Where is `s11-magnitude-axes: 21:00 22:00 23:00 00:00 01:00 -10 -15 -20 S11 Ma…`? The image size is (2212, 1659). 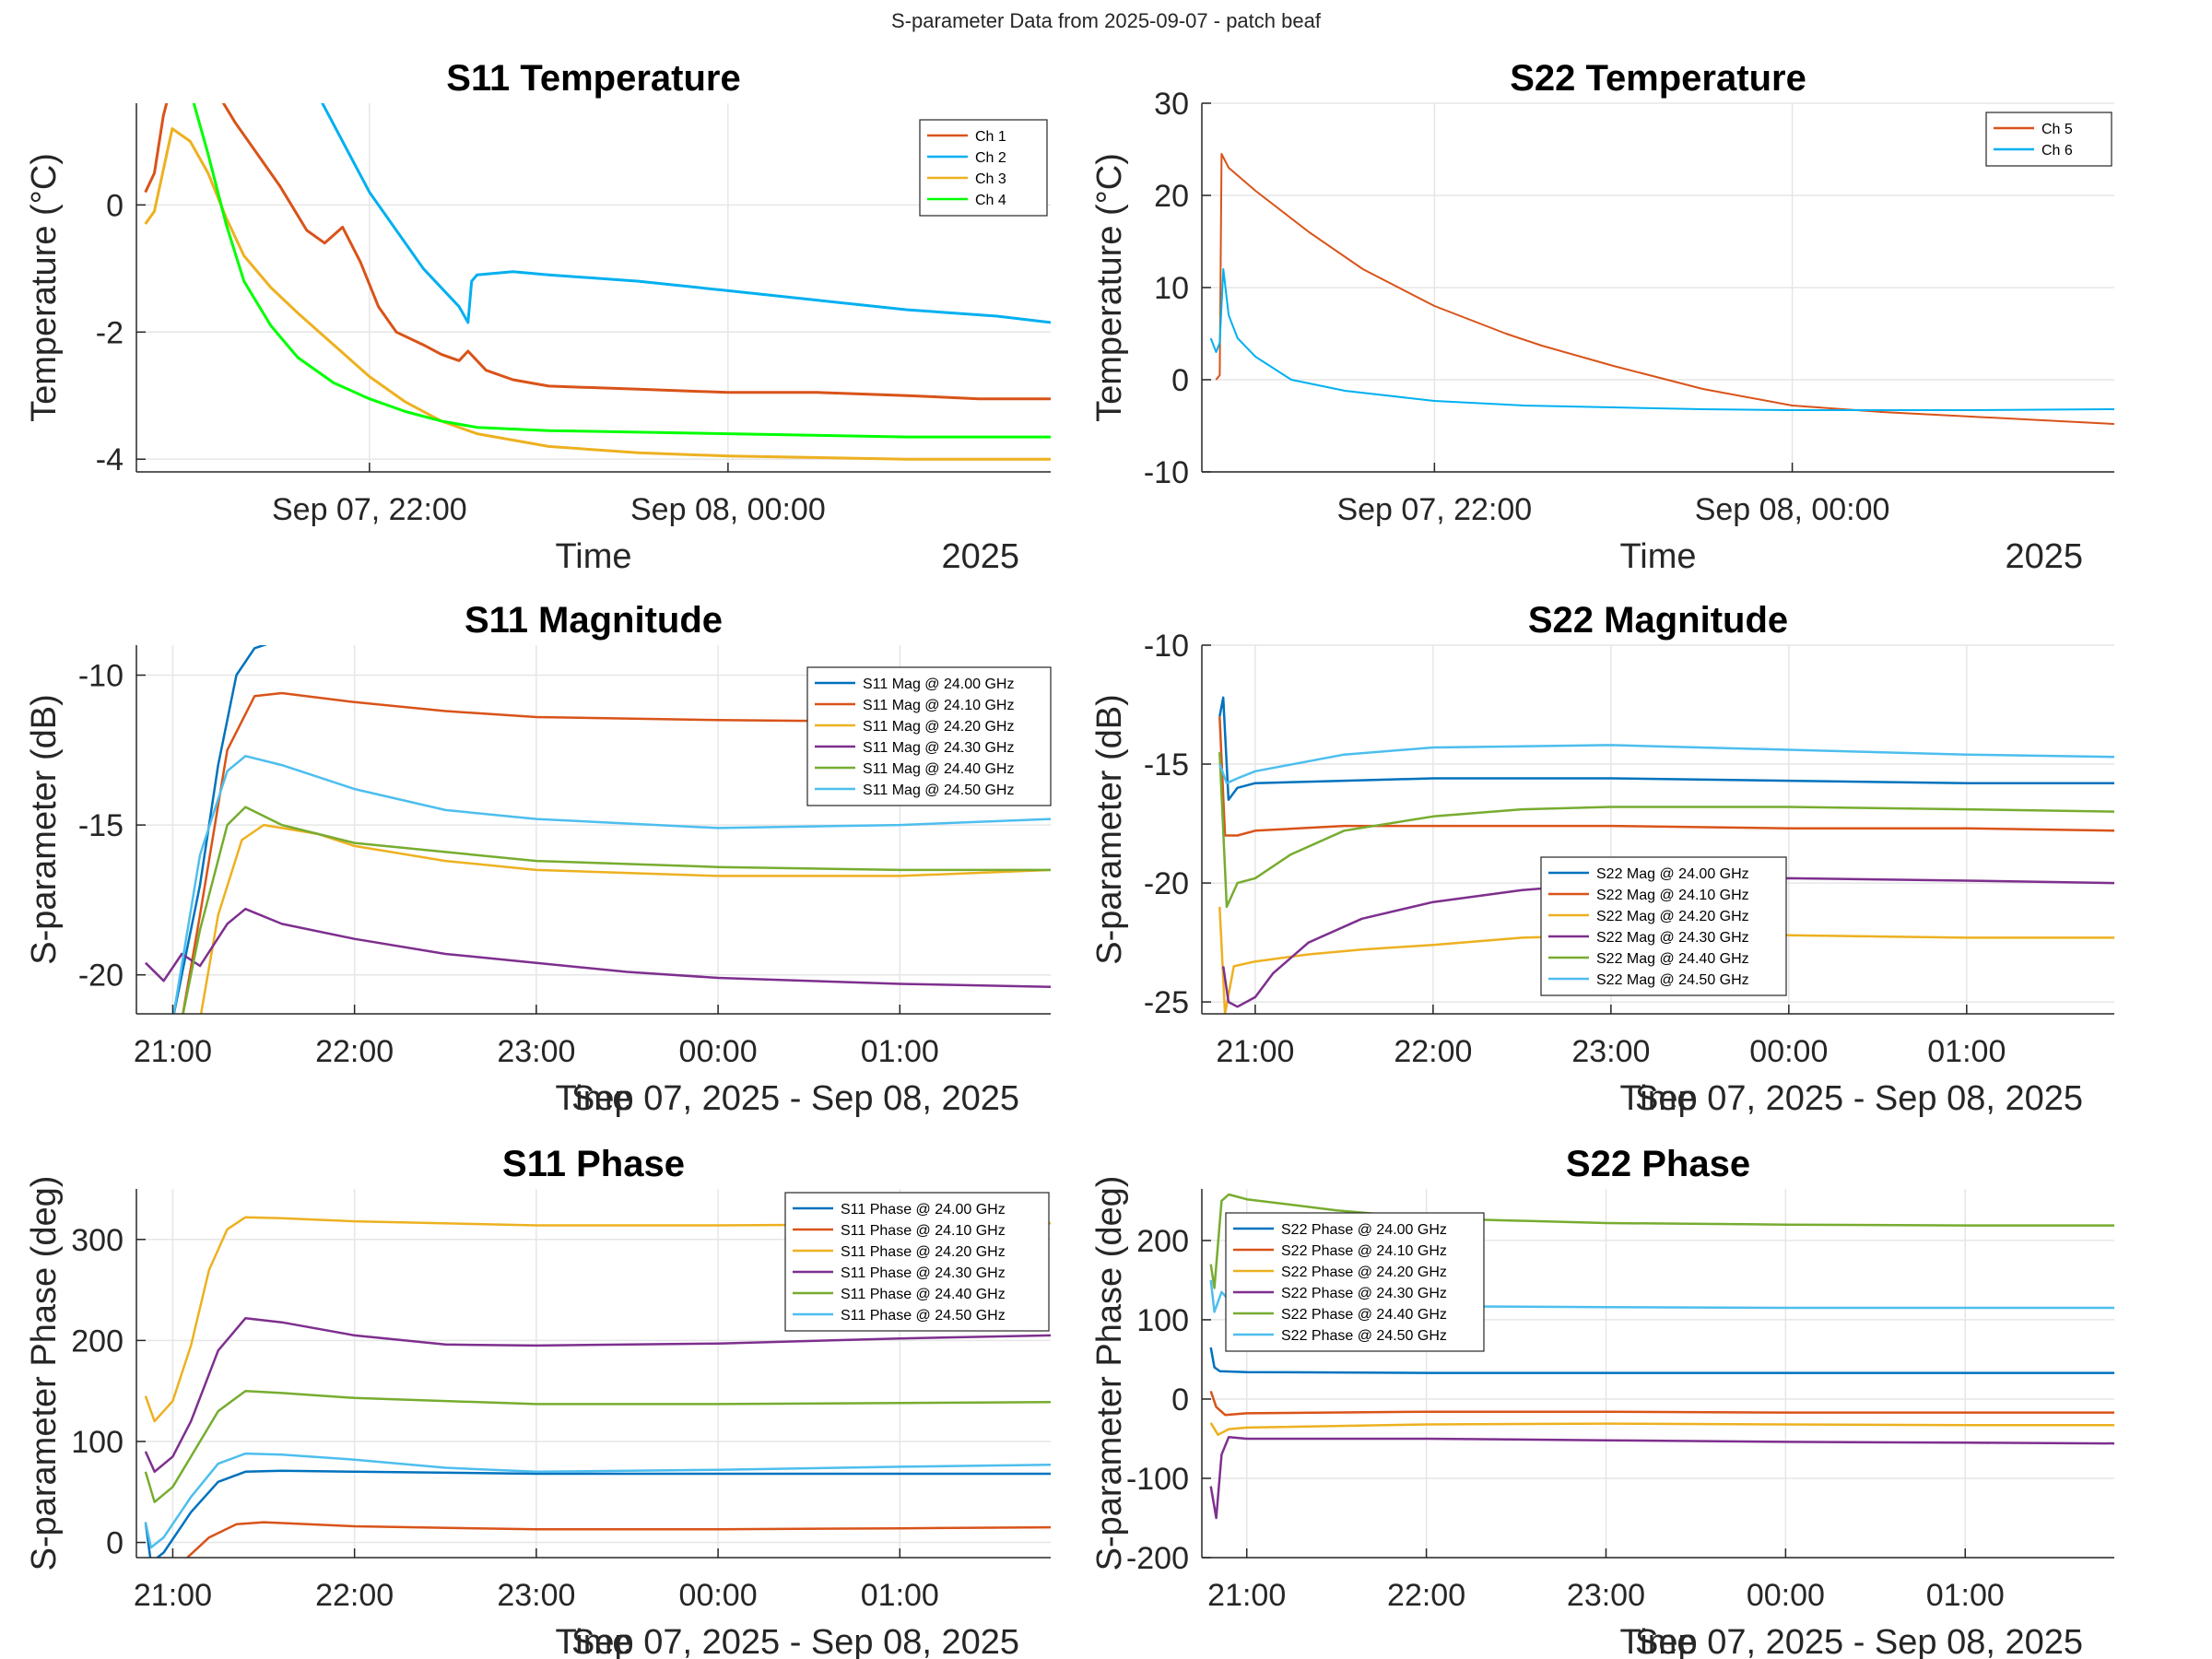 s11-magnitude-axes: 21:00 22:00 23:00 00:00 01:00 -10 -15 -20 S11 Ma… is located at coordinates (538, 859).